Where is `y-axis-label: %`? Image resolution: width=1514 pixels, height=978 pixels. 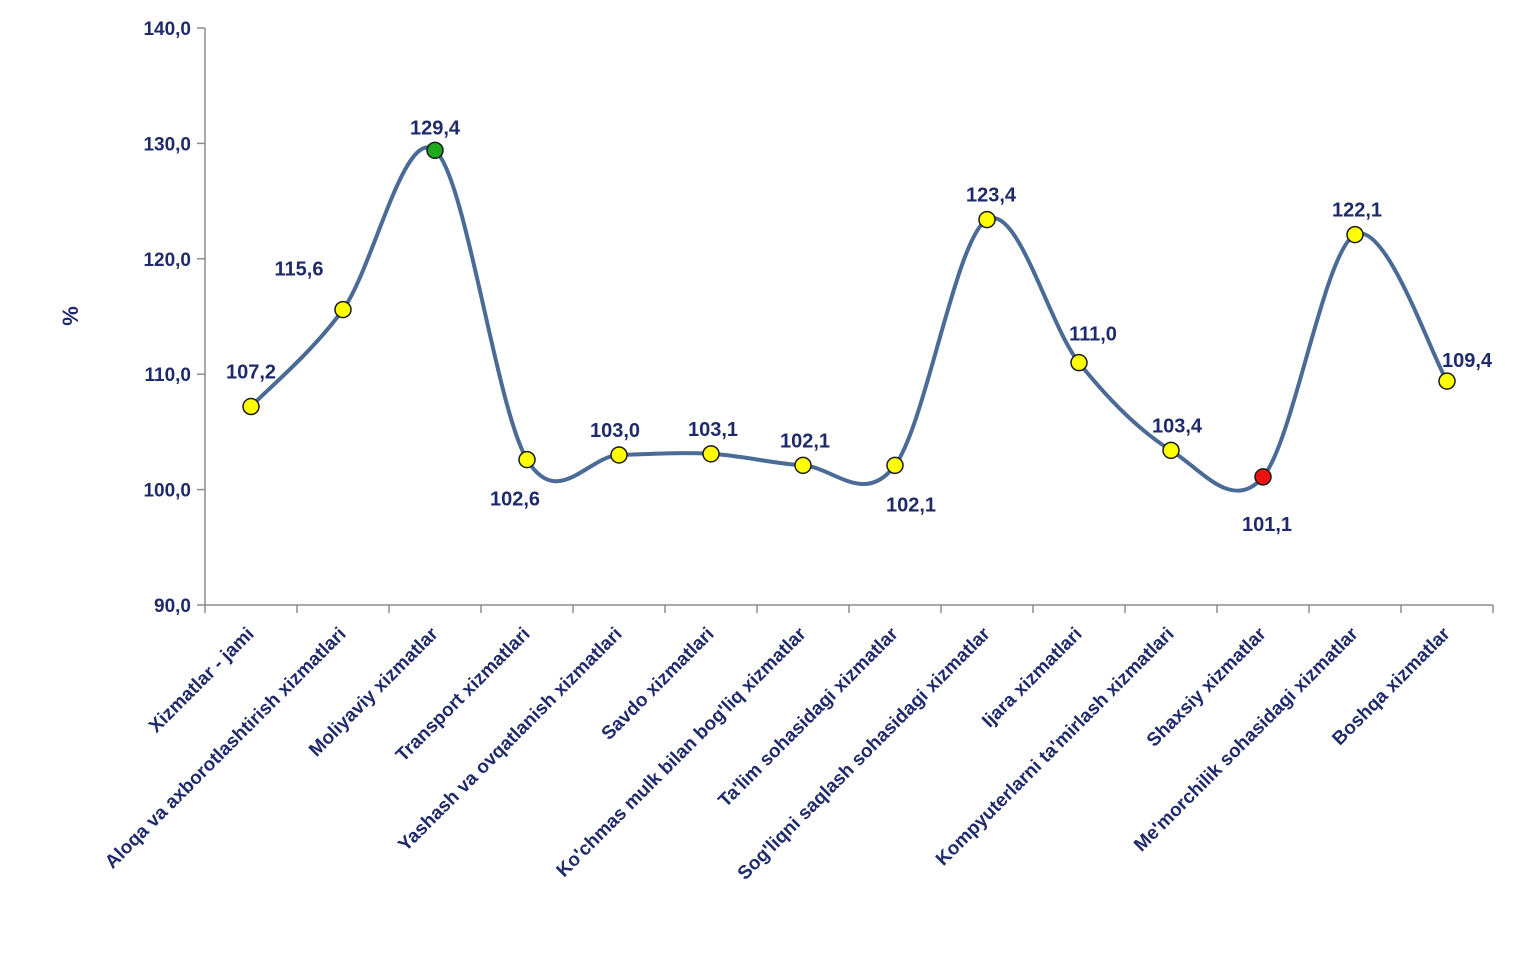 y-axis-label: % is located at coordinates (70, 316).